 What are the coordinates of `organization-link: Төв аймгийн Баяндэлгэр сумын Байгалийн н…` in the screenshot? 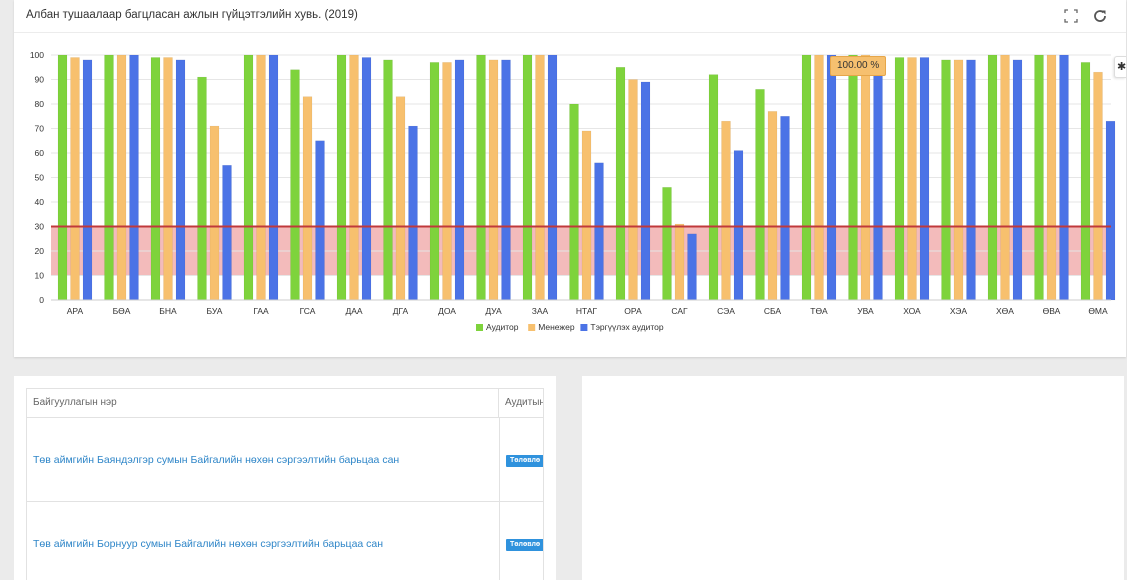 It's located at (216, 460).